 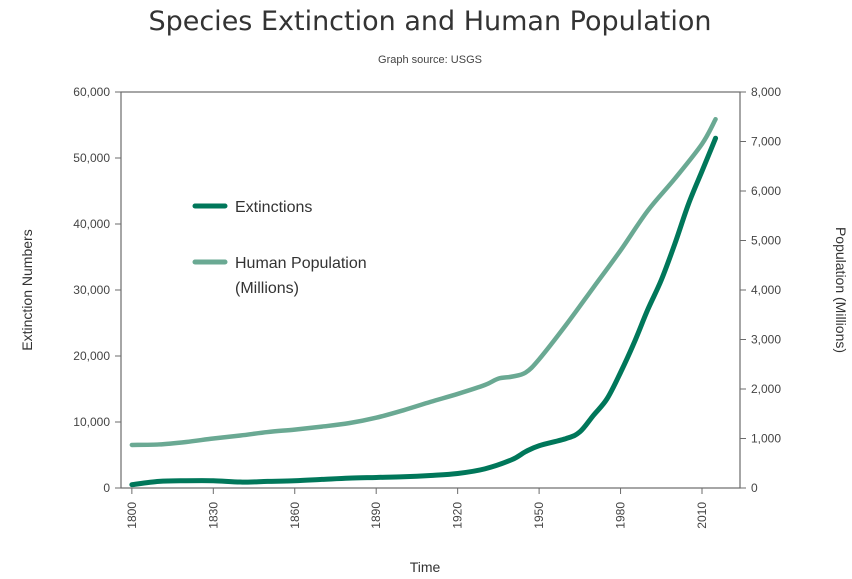 I want to click on y-right-tick-label: 5,000, so click(x=766, y=241).